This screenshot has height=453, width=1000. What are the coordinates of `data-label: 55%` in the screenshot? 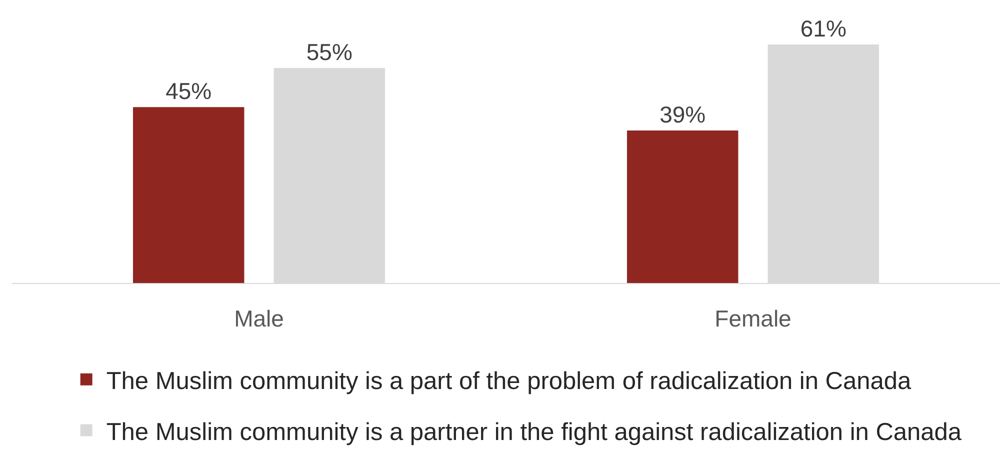 It's located at (329, 52).